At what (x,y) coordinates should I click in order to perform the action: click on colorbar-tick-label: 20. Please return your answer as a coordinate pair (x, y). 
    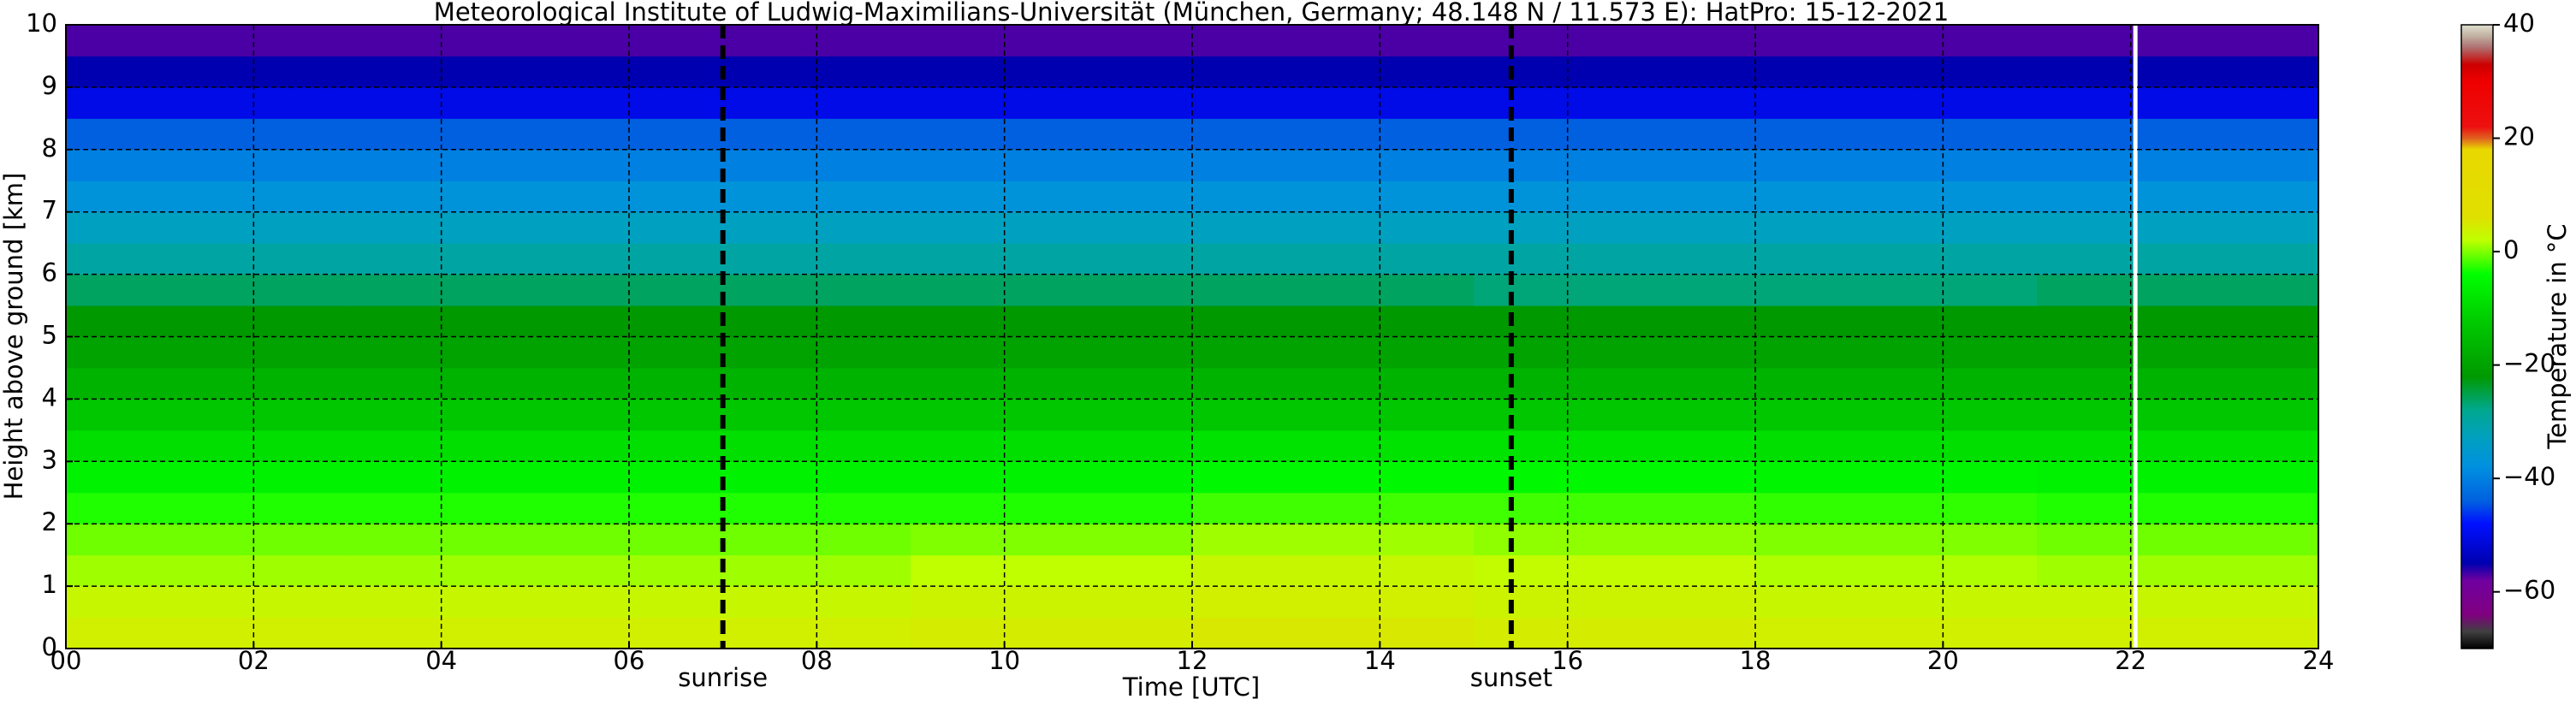
    Looking at the image, I should click on (2519, 136).